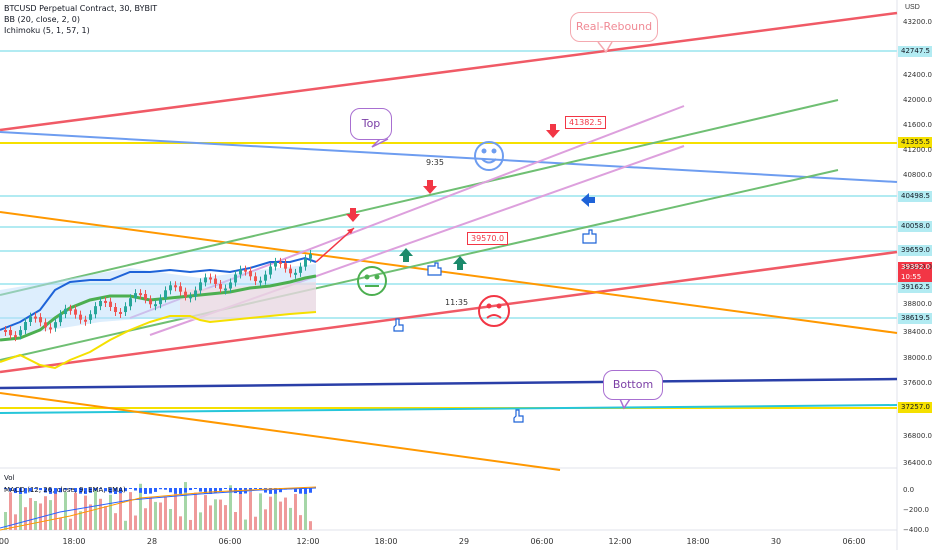  I want to click on level-price-label: 39162.5, so click(915, 287).